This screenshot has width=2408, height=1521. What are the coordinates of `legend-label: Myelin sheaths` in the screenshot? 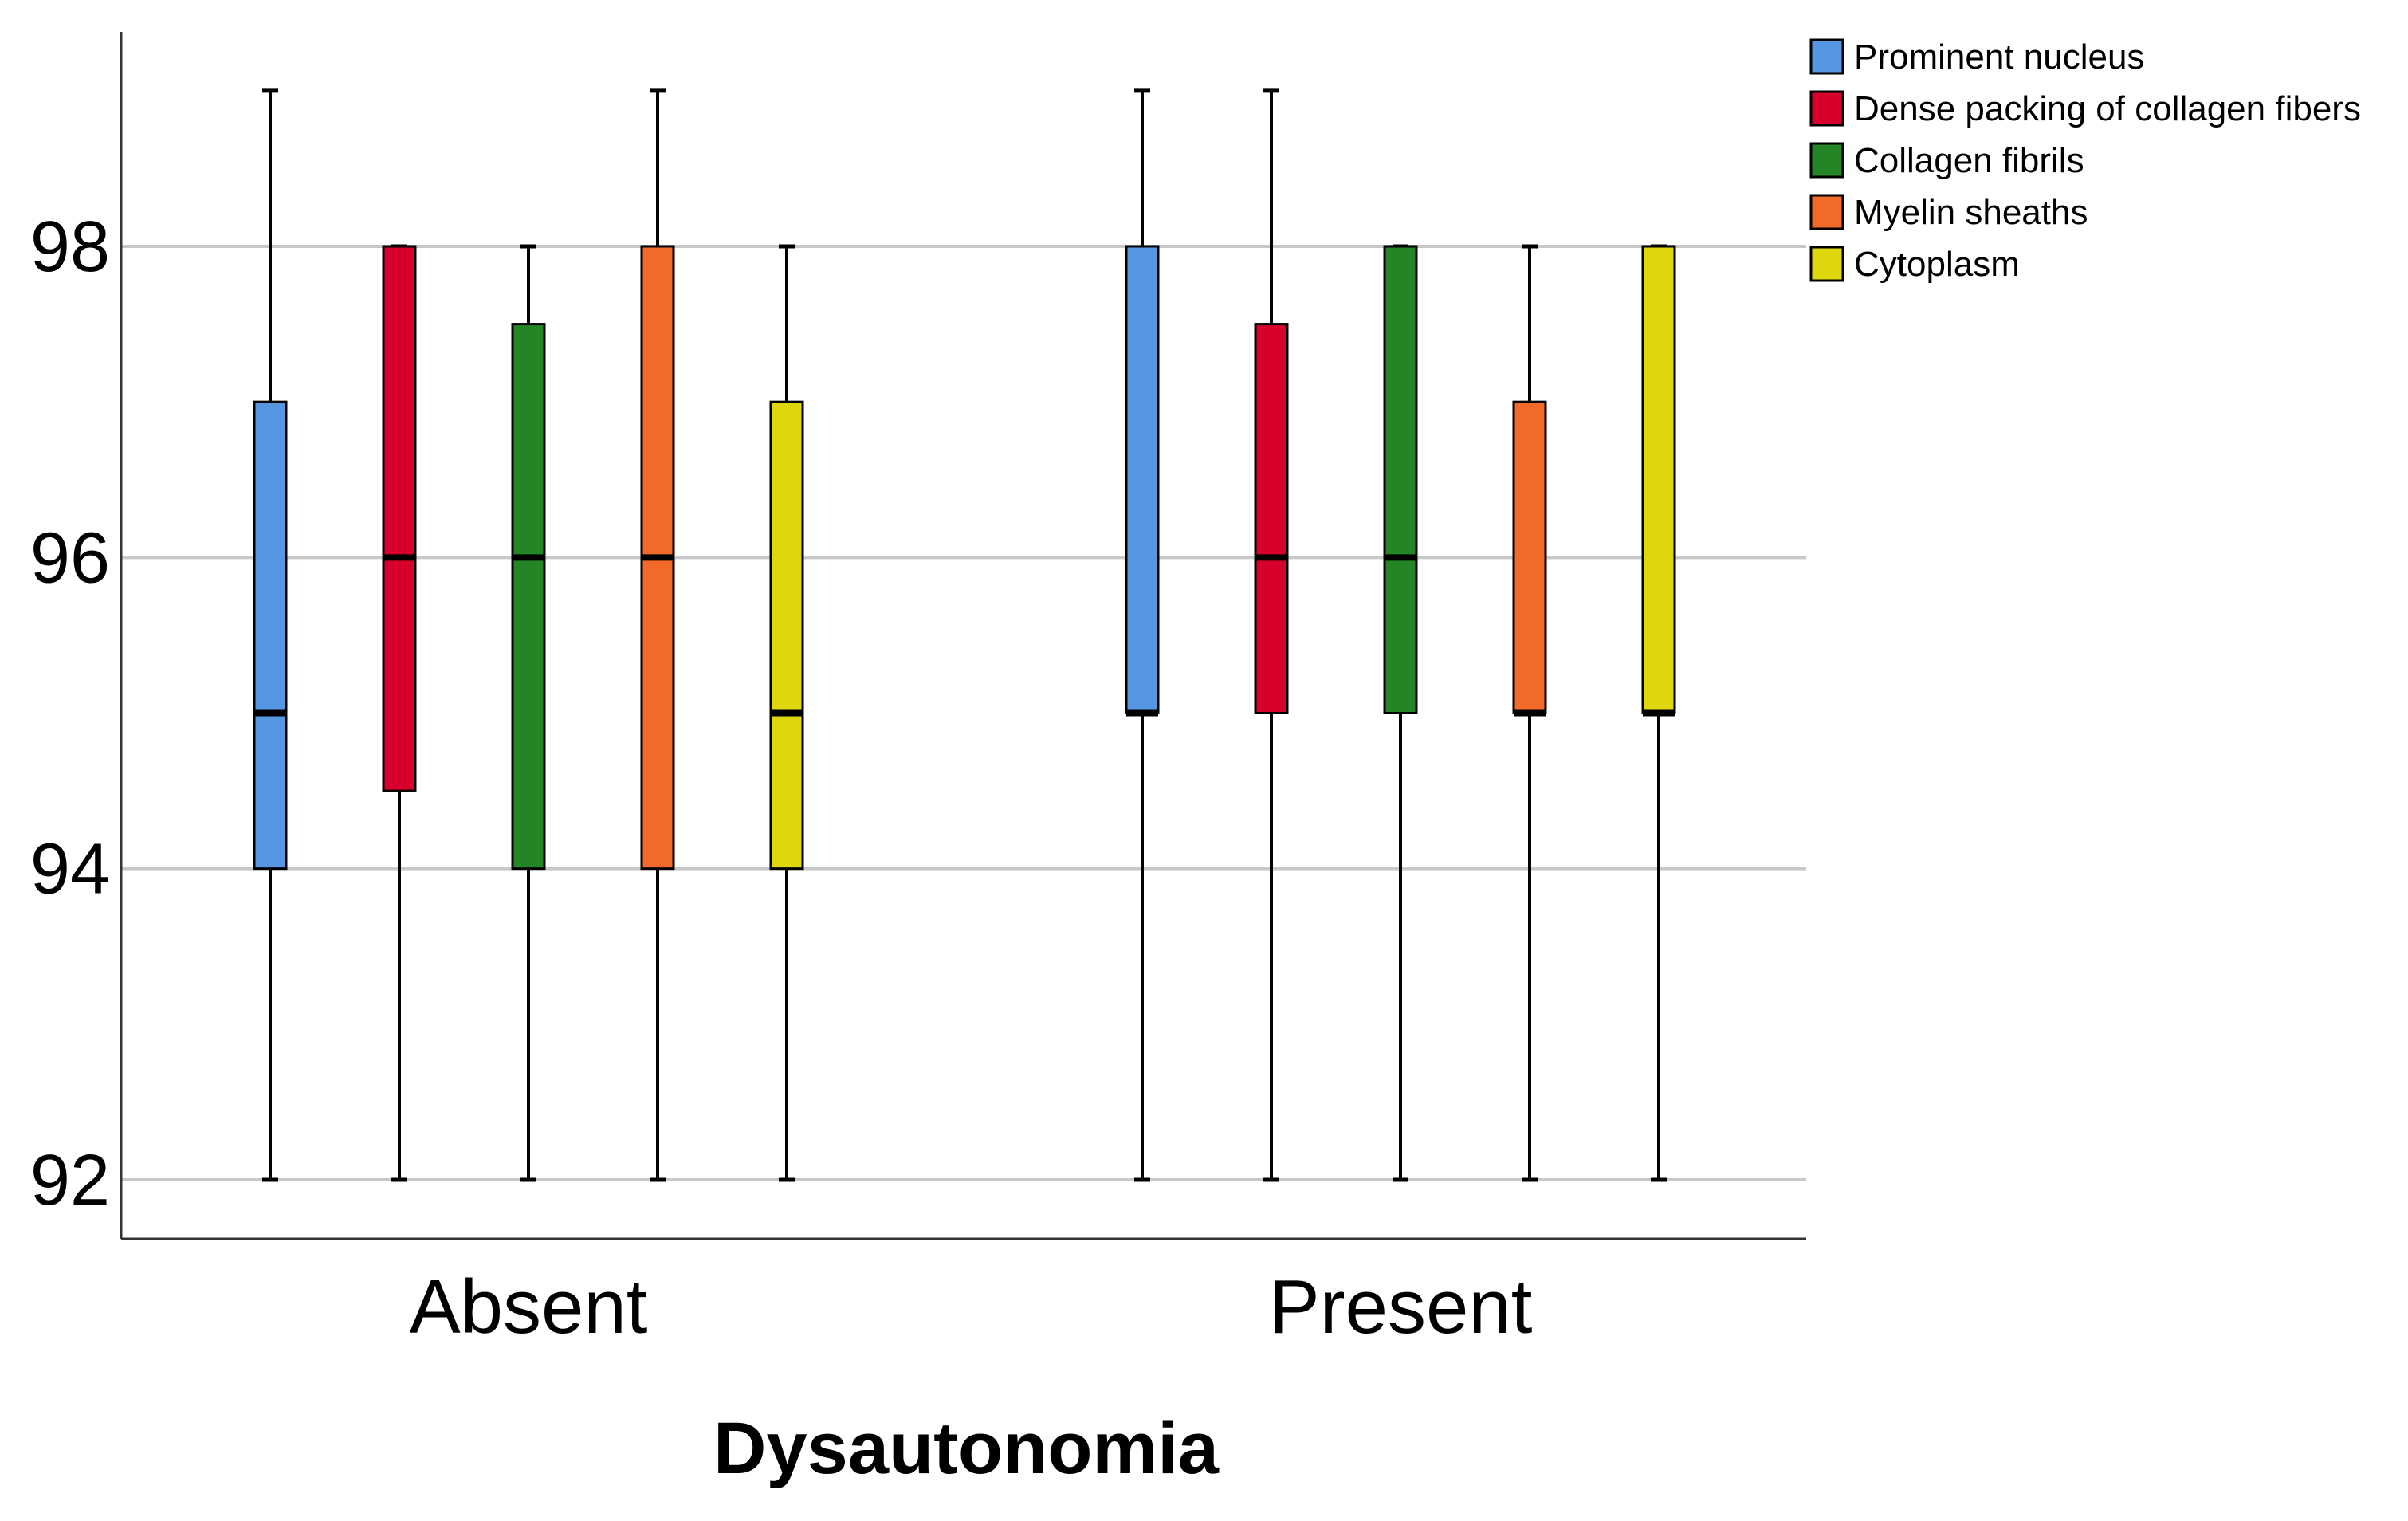 It's located at (1971, 212).